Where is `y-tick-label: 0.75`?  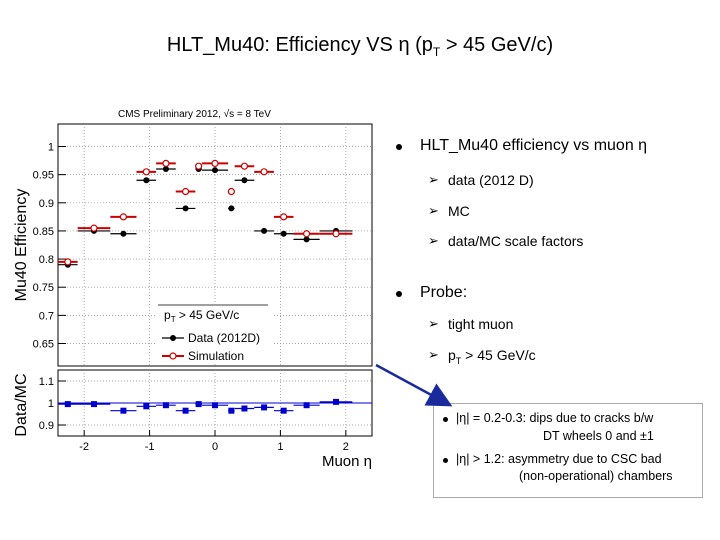 y-tick-label: 0.75 is located at coordinates (43, 288).